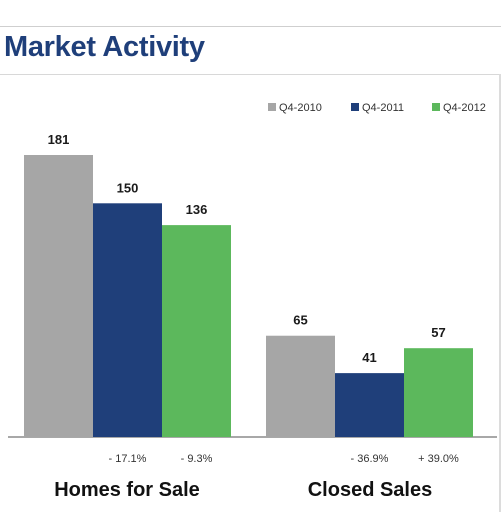 The width and height of the screenshot is (501, 512). I want to click on legend-label-1: Q4-2010, so click(300, 108).